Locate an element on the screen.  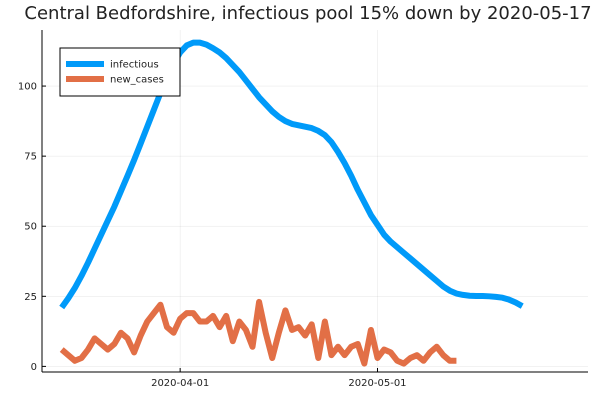
legend: infectious new_cases is located at coordinates (120, 72).